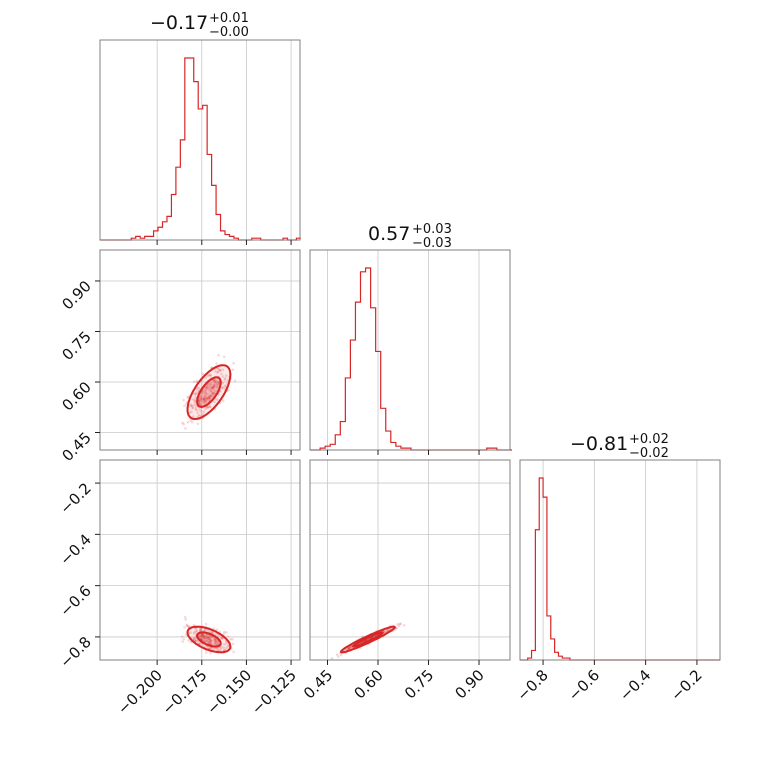  I want to click on xtick-label-2-2: −0.4, so click(635, 685).